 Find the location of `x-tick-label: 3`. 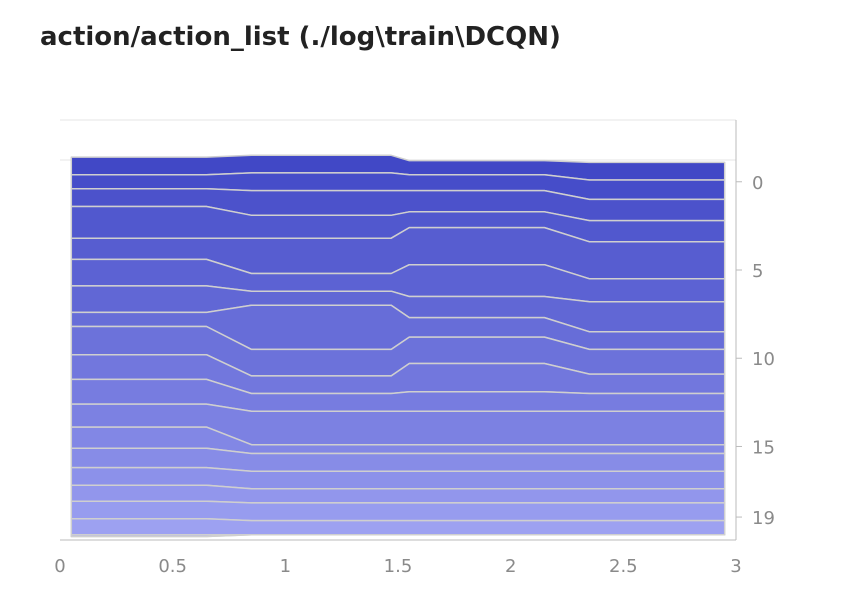

x-tick-label: 3 is located at coordinates (735, 566).